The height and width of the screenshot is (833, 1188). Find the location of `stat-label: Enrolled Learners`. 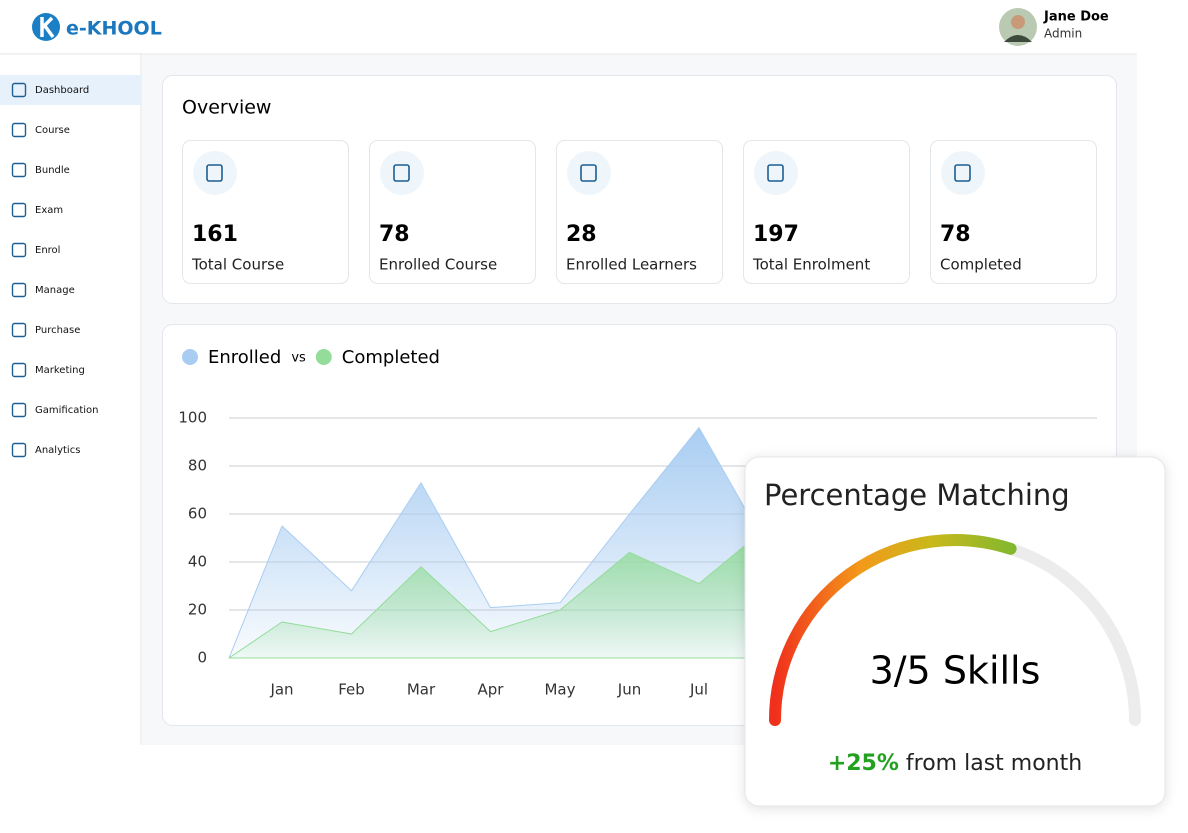

stat-label: Enrolled Learners is located at coordinates (631, 265).